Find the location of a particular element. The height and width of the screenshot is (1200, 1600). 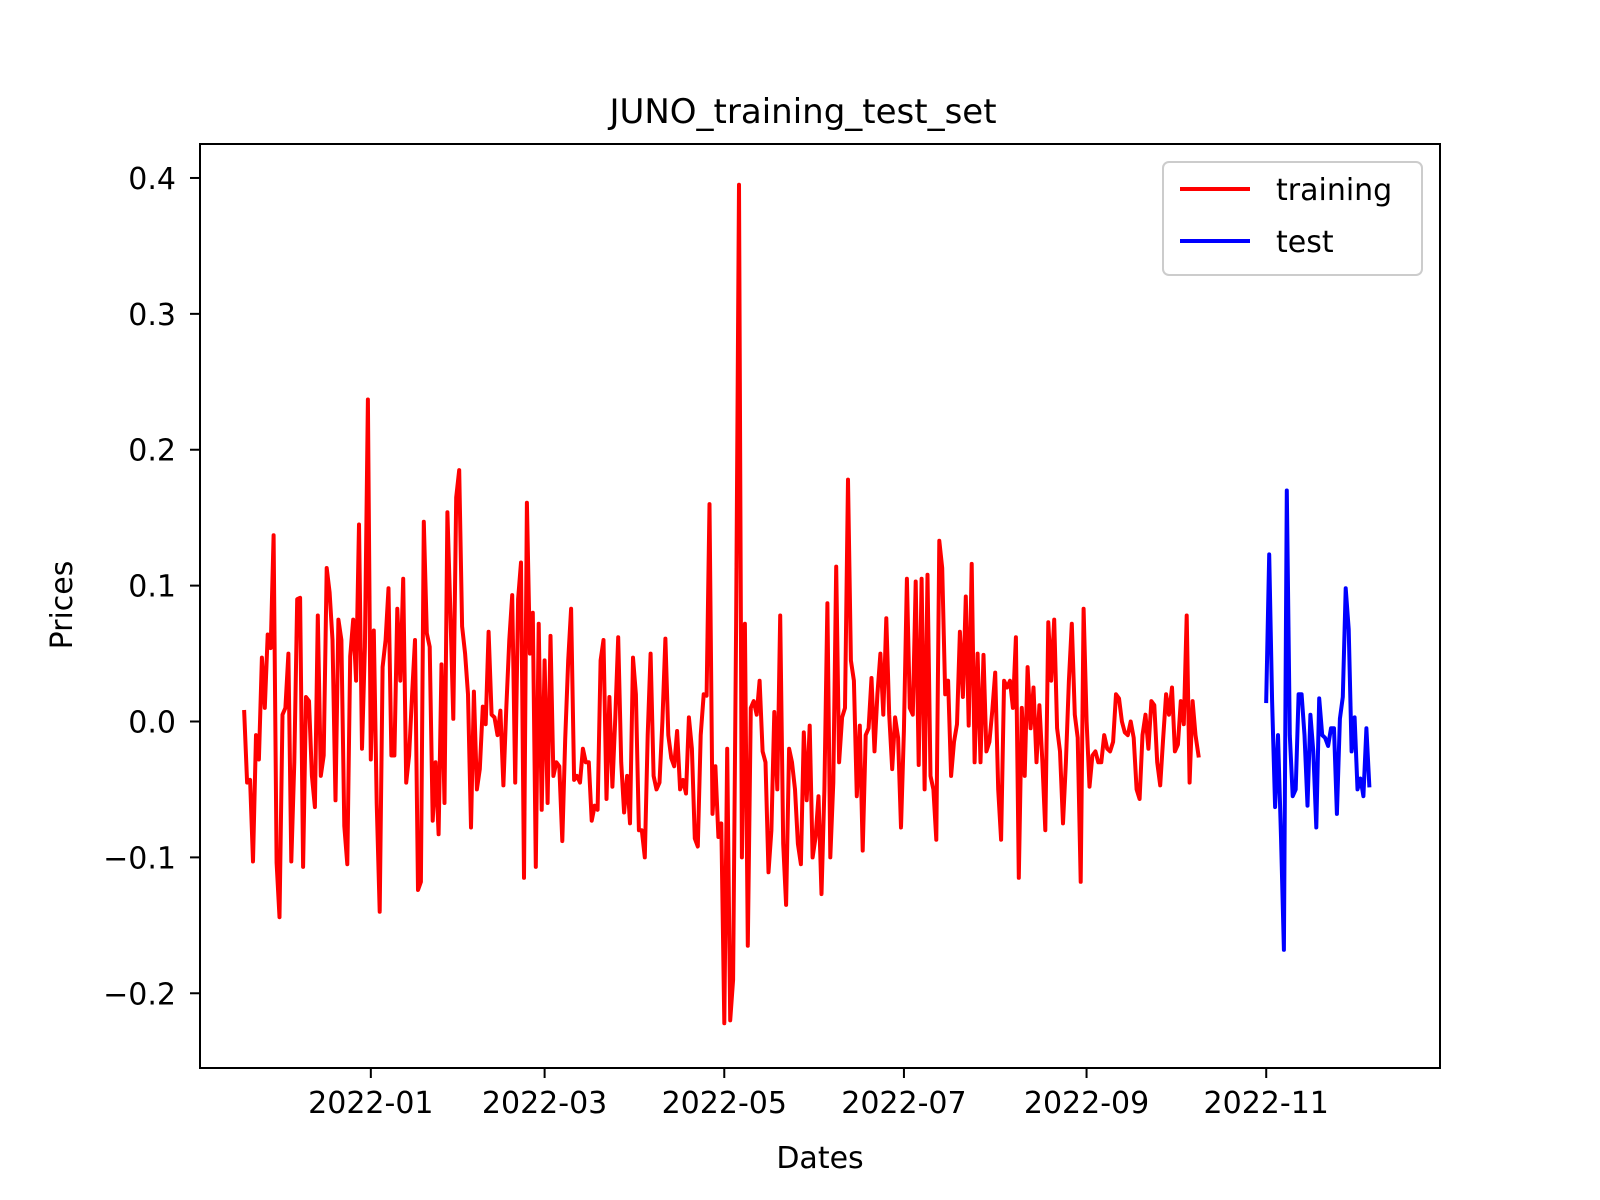

x-tick-label: 2022-11 is located at coordinates (1266, 1103).